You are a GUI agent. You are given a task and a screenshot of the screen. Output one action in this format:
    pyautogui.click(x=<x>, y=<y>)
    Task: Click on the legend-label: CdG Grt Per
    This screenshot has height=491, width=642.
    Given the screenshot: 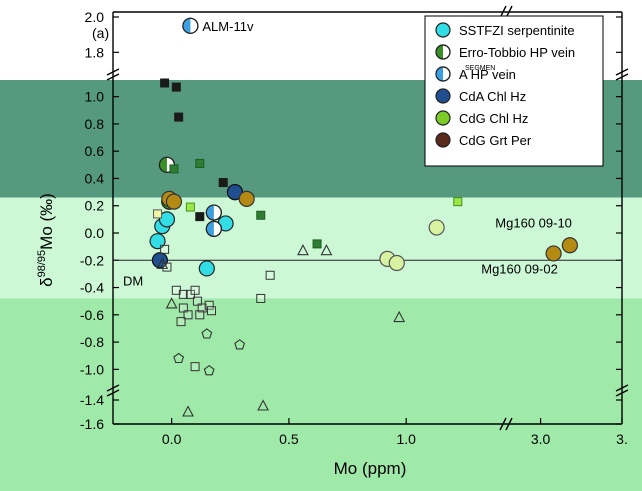 What is the action you would take?
    pyautogui.click(x=495, y=140)
    